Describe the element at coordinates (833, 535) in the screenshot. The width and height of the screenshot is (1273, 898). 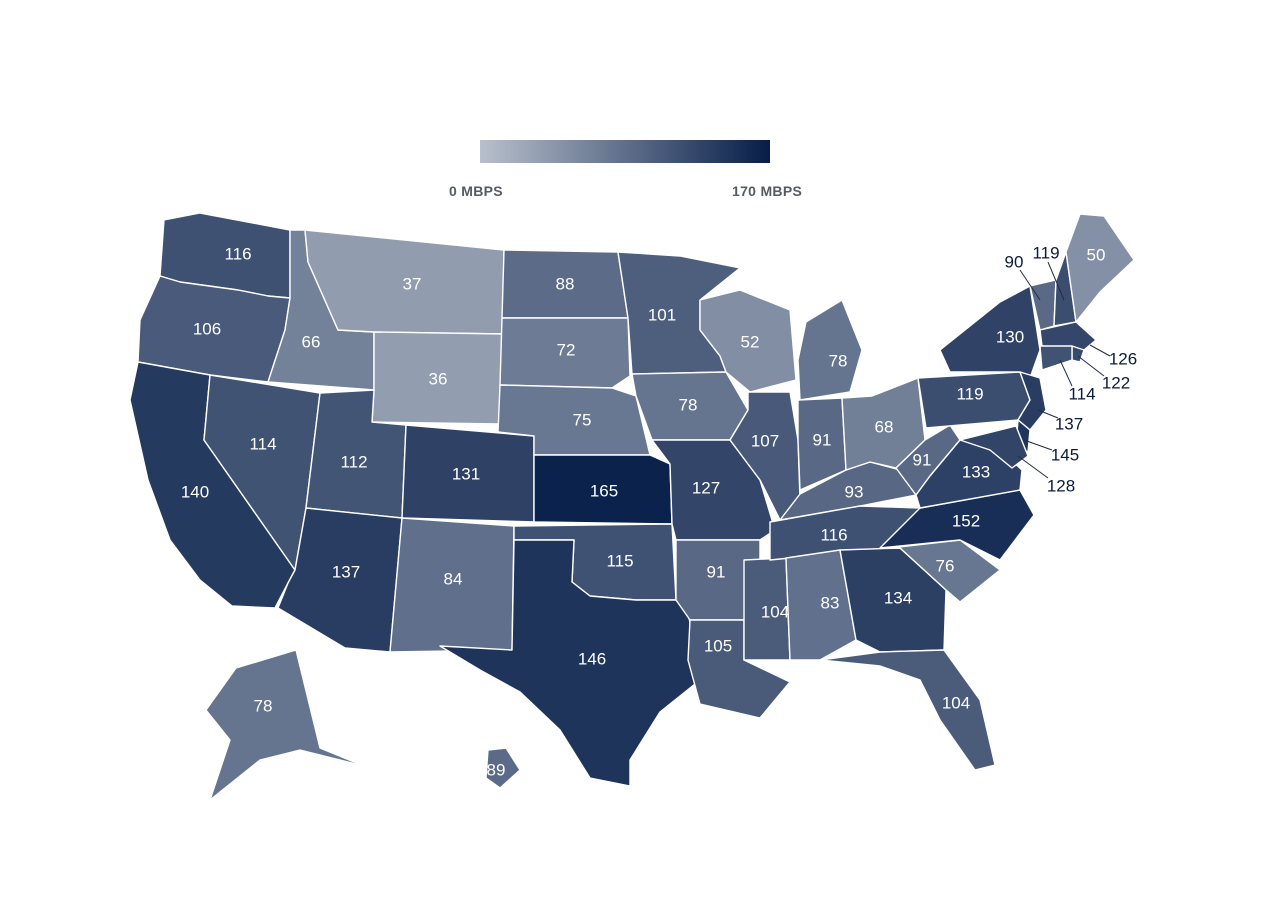
I see `state-value-tn: 116` at that location.